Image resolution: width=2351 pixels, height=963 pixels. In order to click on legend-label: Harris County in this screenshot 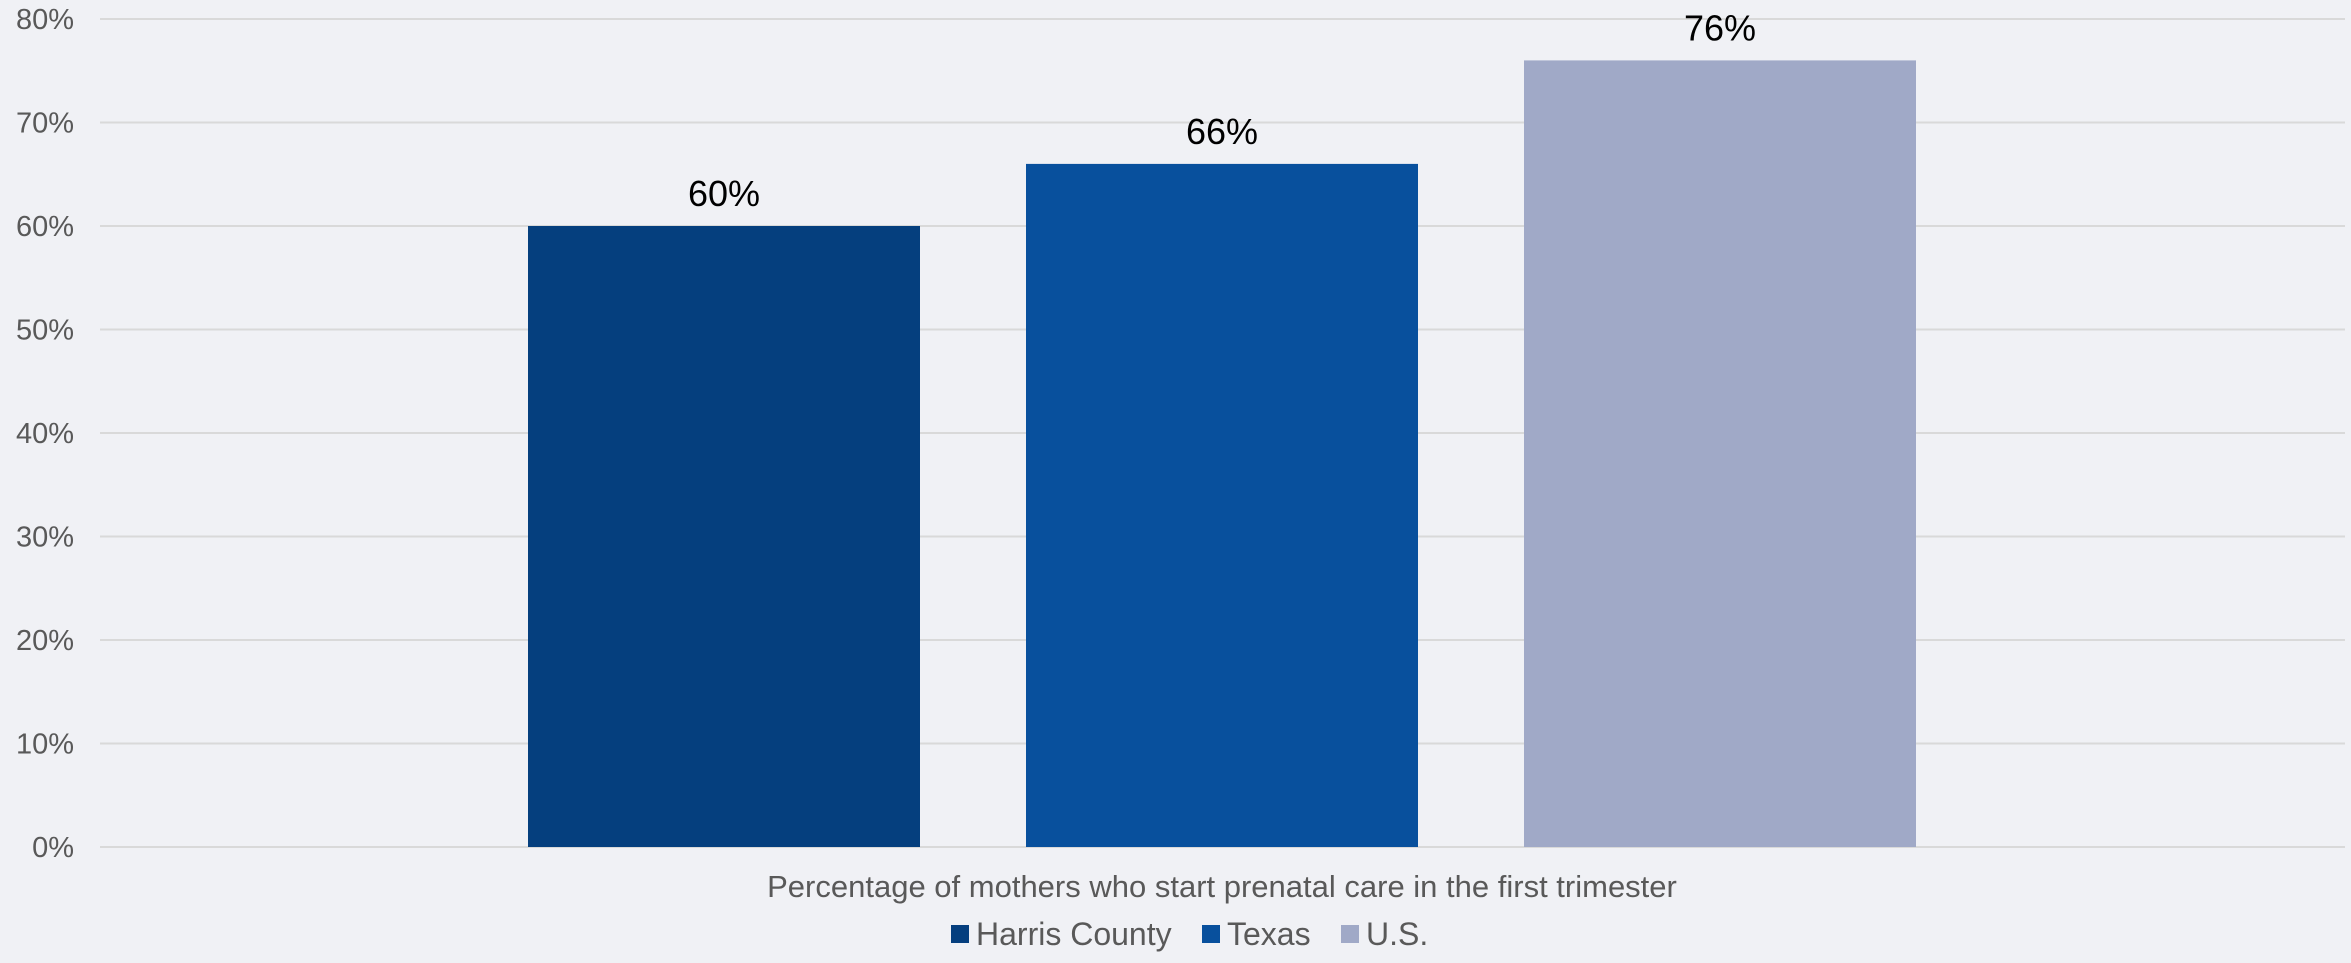, I will do `click(1074, 934)`.